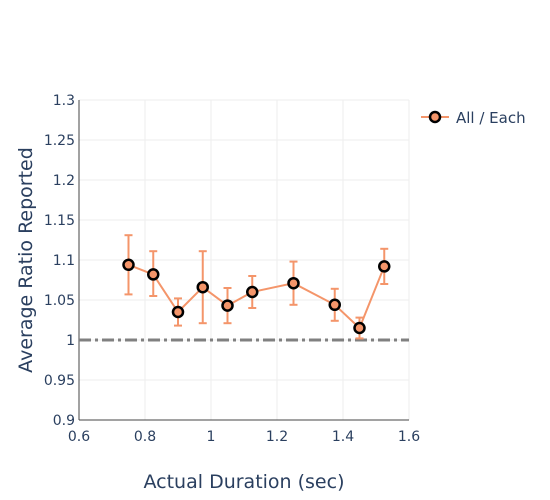 The image size is (550, 500). Describe the element at coordinates (343, 437) in the screenshot. I see `x-tick-label: 1.4` at that location.